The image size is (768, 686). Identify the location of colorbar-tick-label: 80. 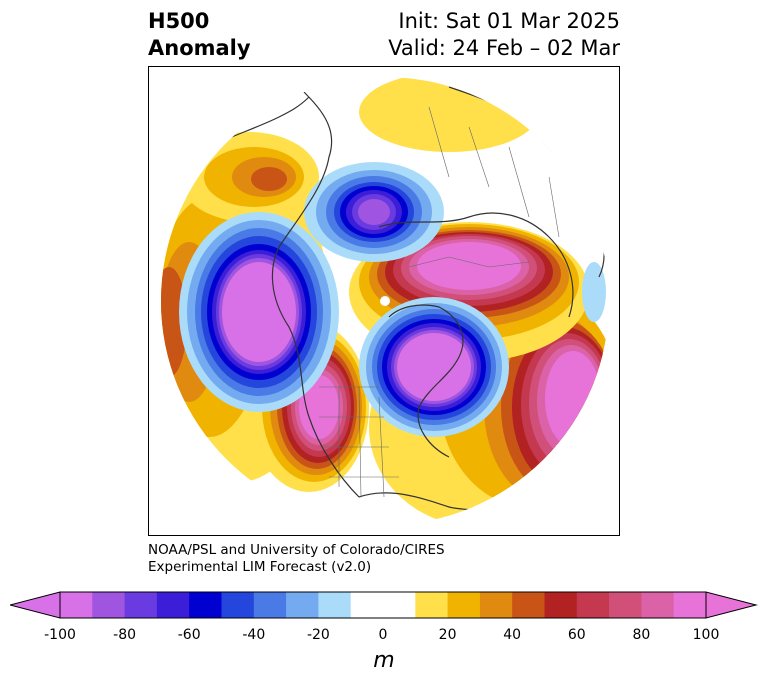
(641, 635).